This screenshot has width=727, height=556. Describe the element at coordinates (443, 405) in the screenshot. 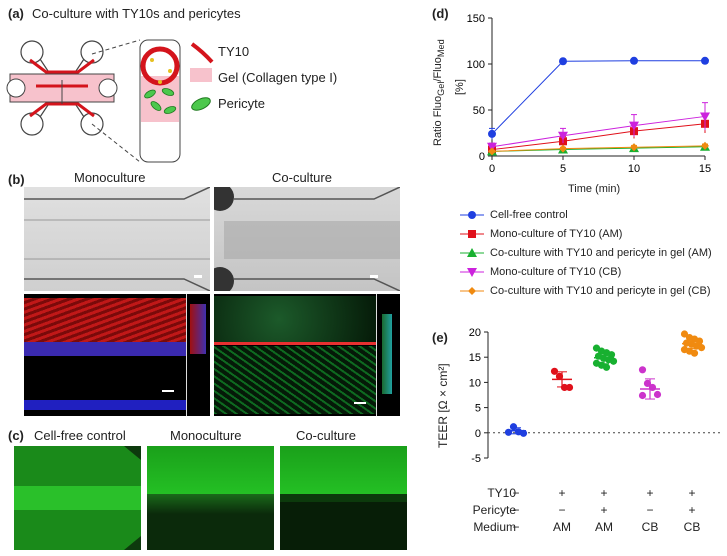

I see `e-ylabel: TEER [Ω × cm²]` at that location.